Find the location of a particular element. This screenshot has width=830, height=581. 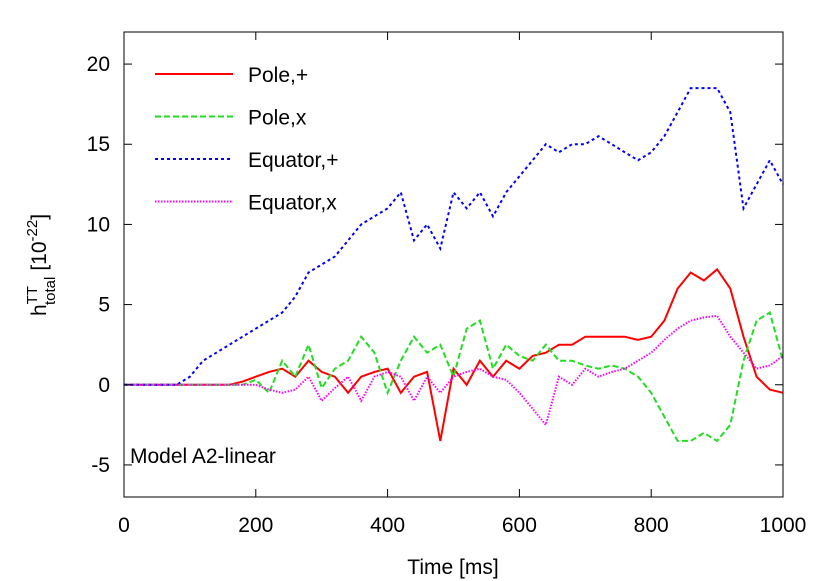

annotation: Model A2-linear is located at coordinates (203, 456).